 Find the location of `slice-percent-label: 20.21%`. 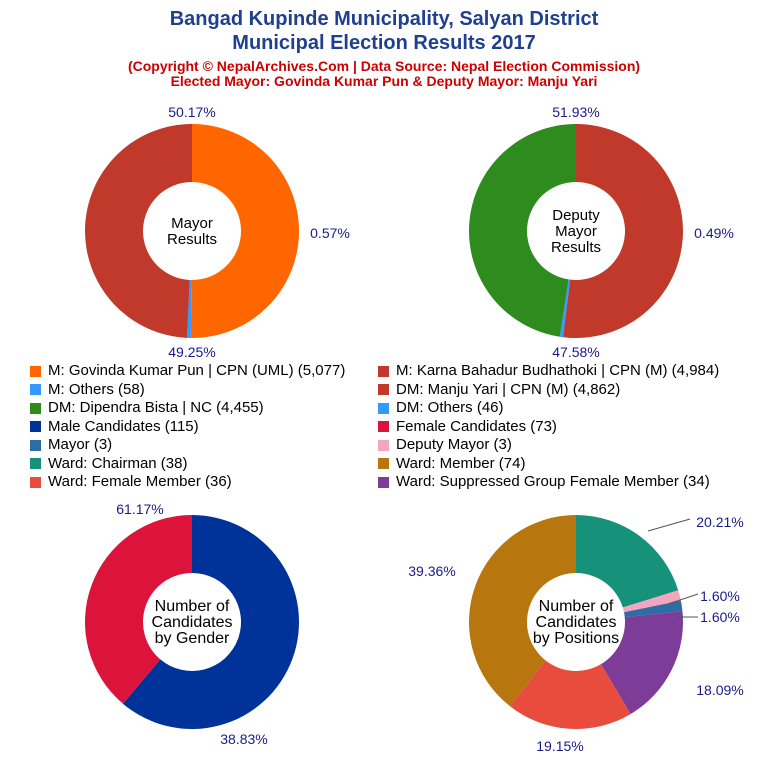

slice-percent-label: 20.21% is located at coordinates (719, 522).